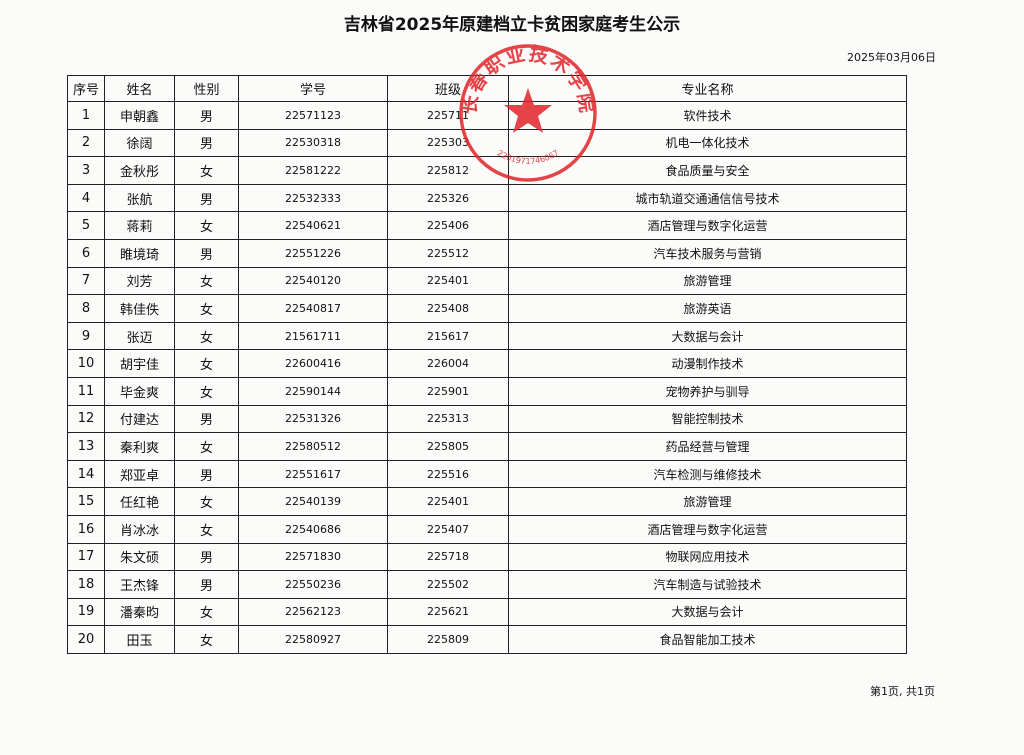  Describe the element at coordinates (206, 88) in the screenshot. I see `column-header: 性别` at that location.